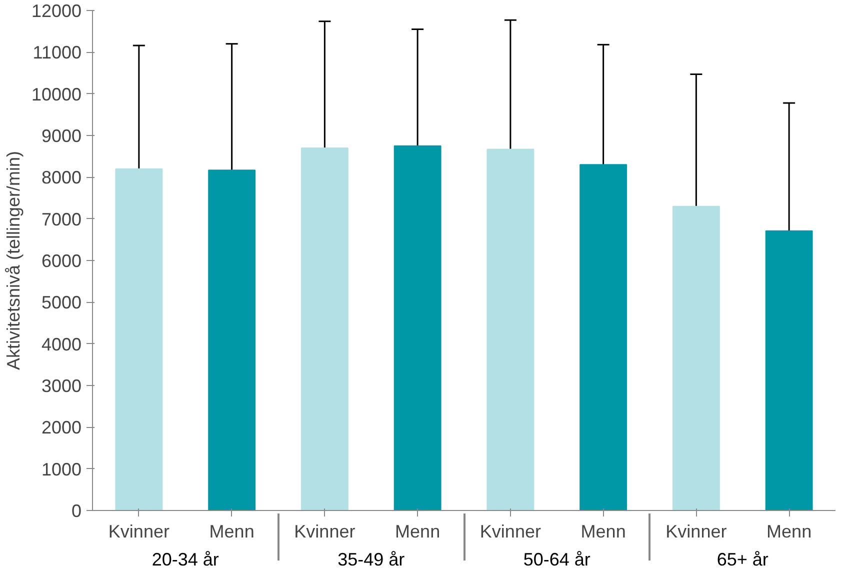 This screenshot has height=576, width=854. What do you see at coordinates (57, 52) in the screenshot?
I see `y-tick-label: 11000` at bounding box center [57, 52].